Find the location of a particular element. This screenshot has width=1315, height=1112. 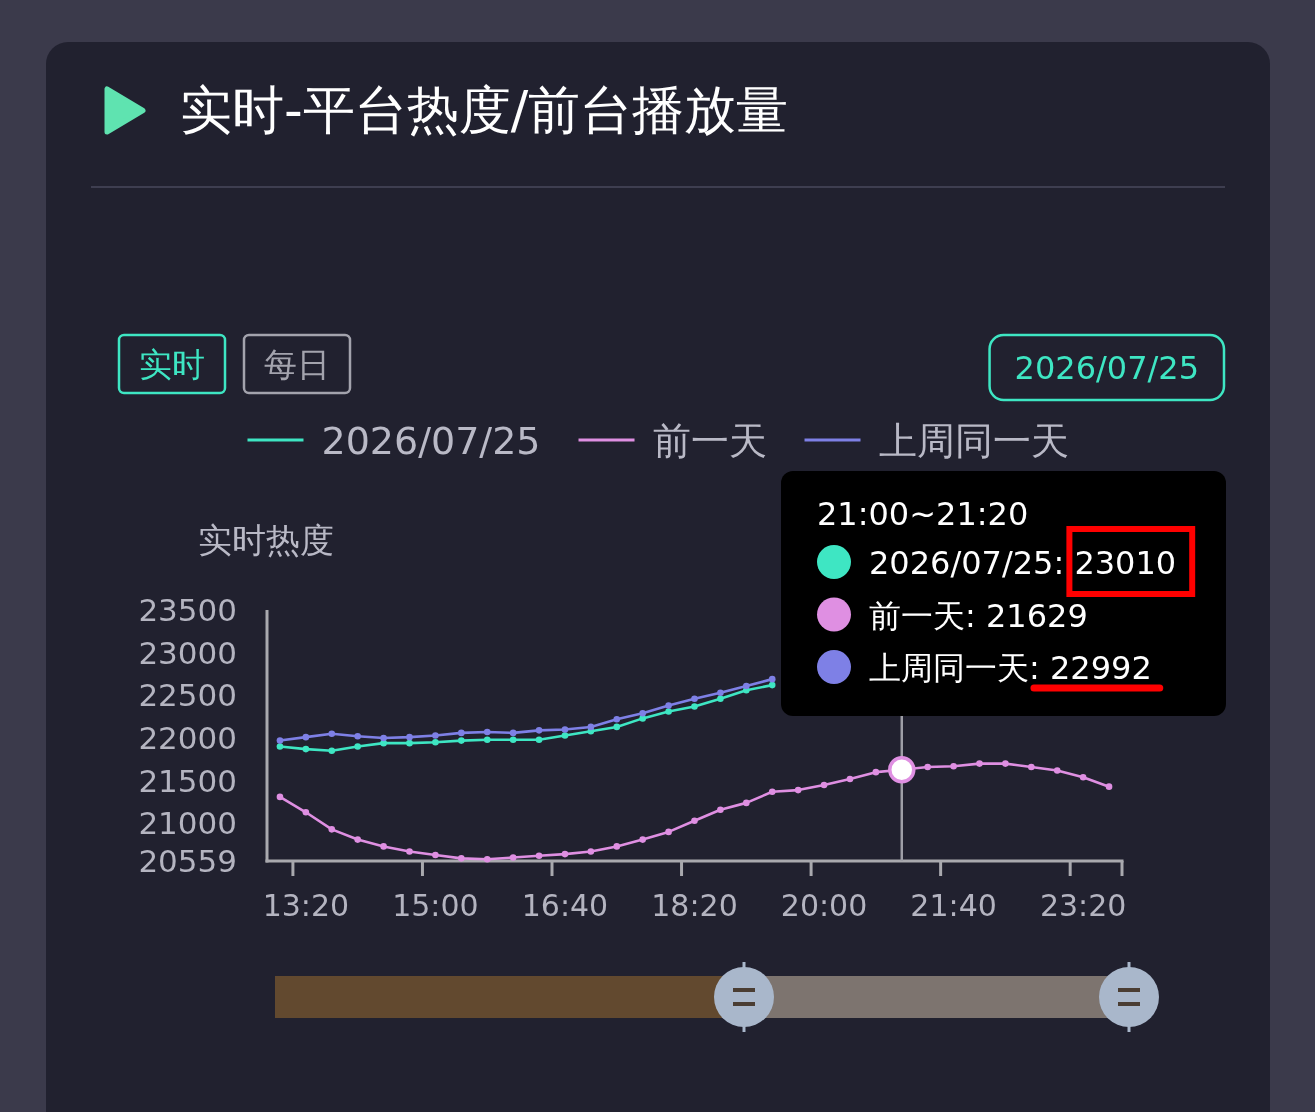

ytick-label: 23000 is located at coordinates (187, 652).